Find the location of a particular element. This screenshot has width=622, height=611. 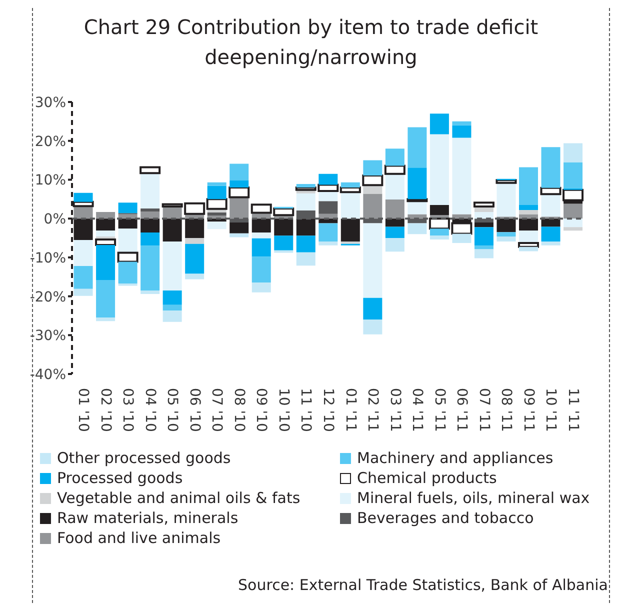

legend-label: Processed goods is located at coordinates (120, 478).